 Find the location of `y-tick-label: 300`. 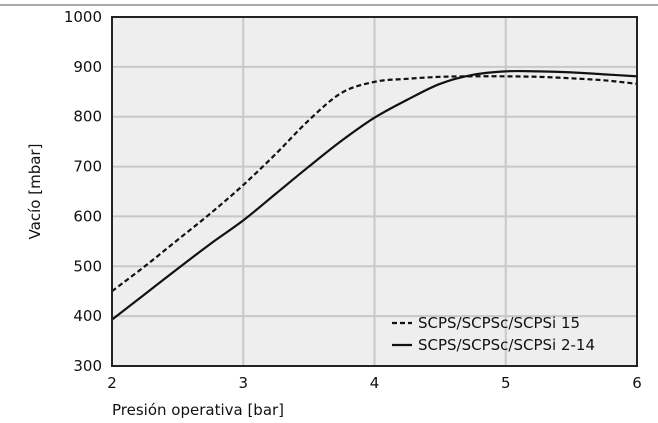

y-tick-label: 300 is located at coordinates (87, 366).